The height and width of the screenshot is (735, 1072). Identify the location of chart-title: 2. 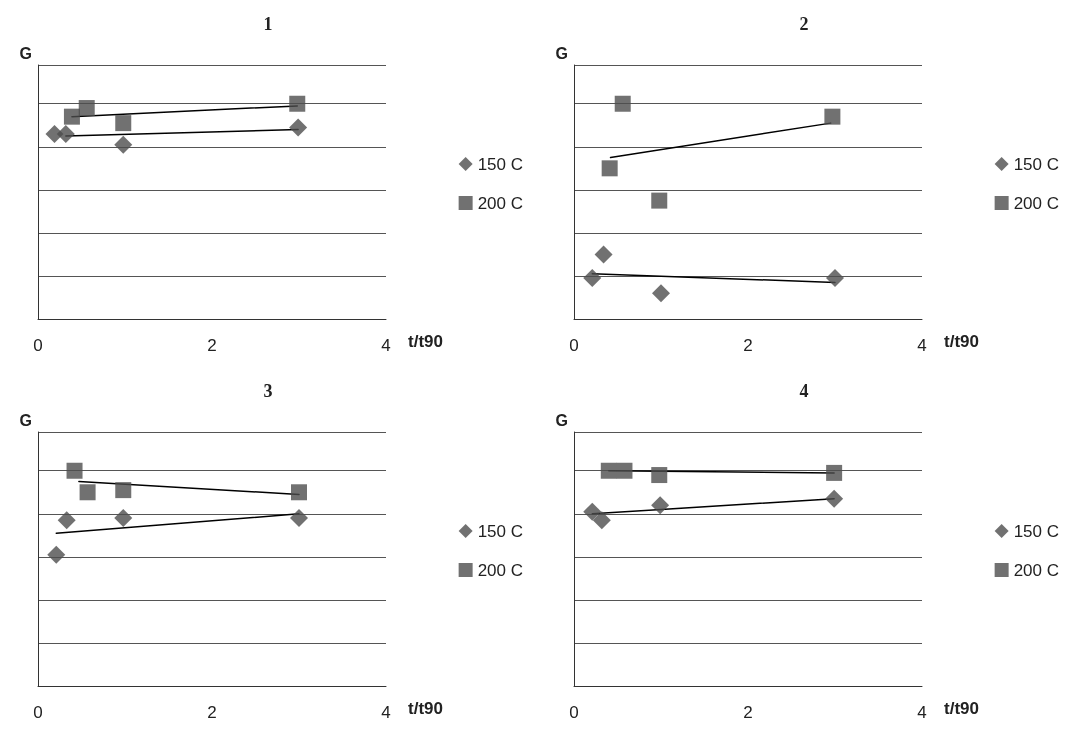
(804, 24).